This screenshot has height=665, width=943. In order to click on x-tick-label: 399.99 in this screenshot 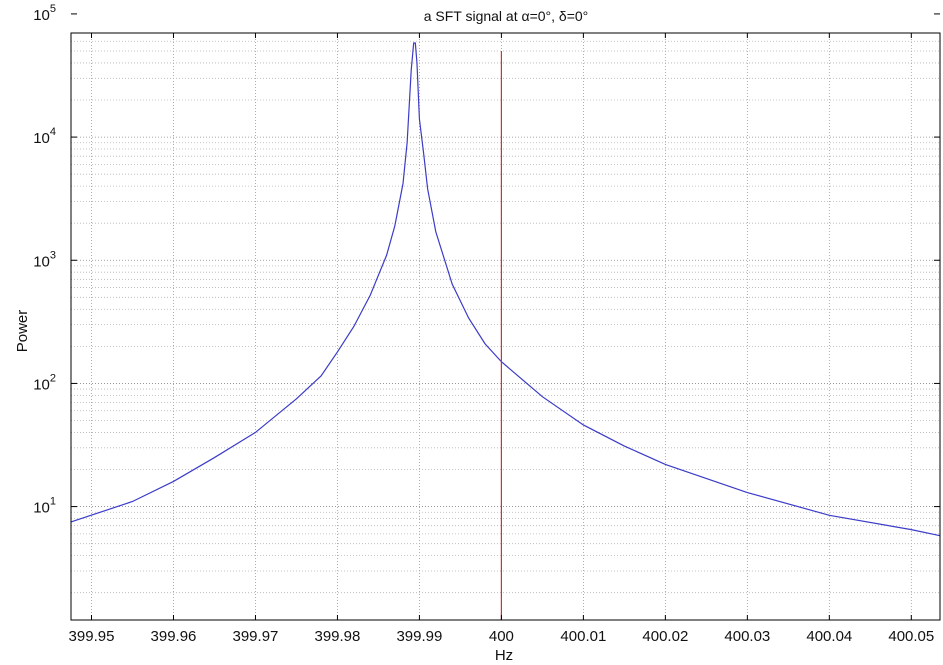, I will do `click(419, 636)`.